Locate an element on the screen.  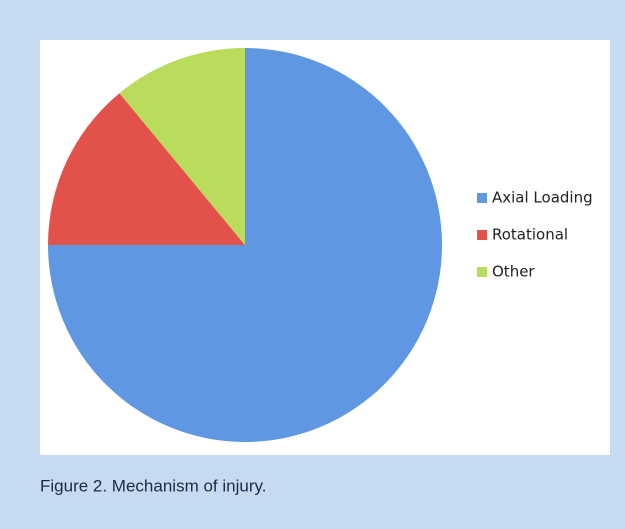
legend-label: Axial Loading is located at coordinates (542, 198).